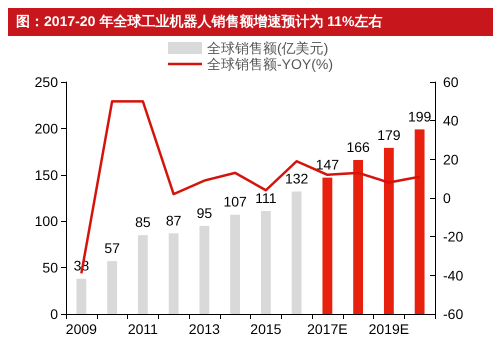 This screenshot has width=501, height=352. What do you see at coordinates (389, 329) in the screenshot?
I see `x-tick-label: 2019E` at bounding box center [389, 329].